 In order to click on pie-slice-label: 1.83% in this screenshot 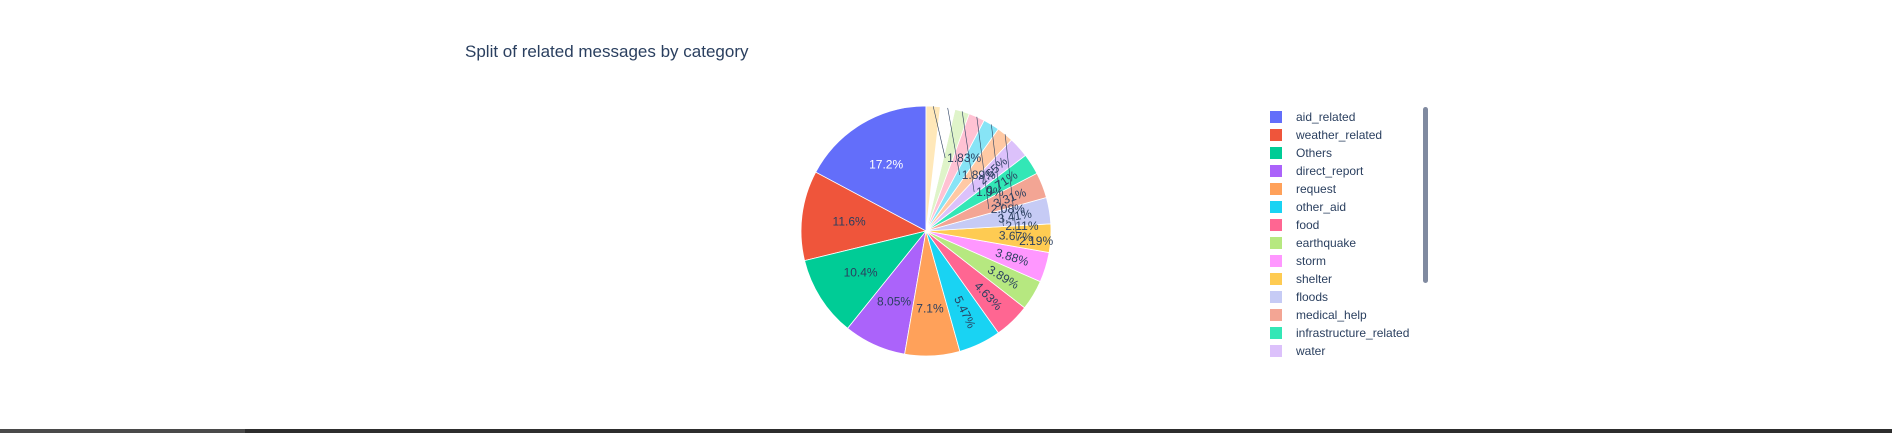, I will do `click(964, 158)`.